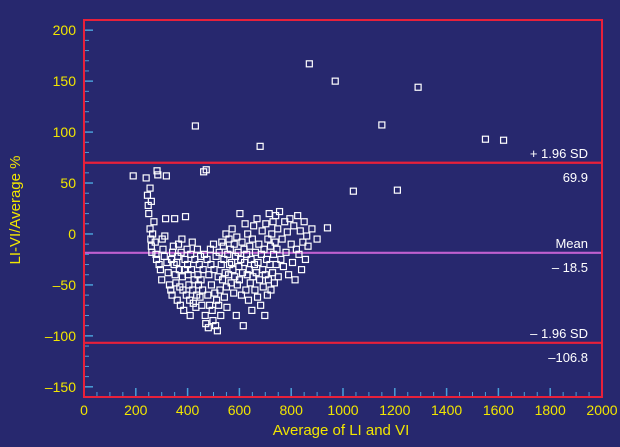  What do you see at coordinates (60, 387) in the screenshot?
I see `y-tick-label--150: –150` at bounding box center [60, 387].